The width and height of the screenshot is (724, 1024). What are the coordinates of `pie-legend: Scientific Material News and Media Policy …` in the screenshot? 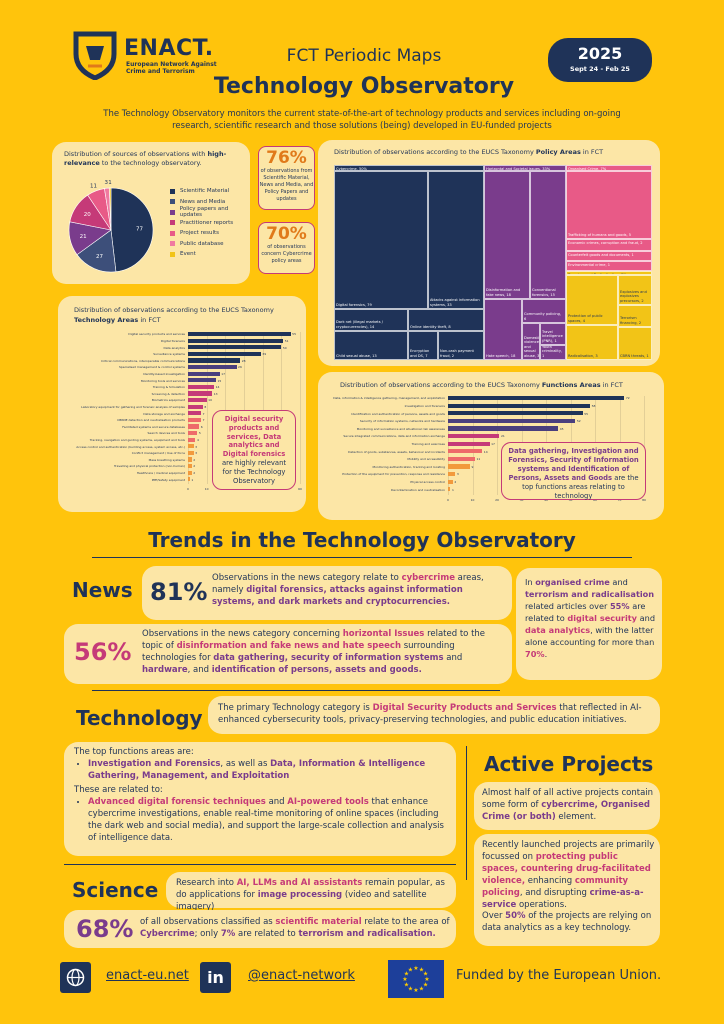 It's located at (209, 223).